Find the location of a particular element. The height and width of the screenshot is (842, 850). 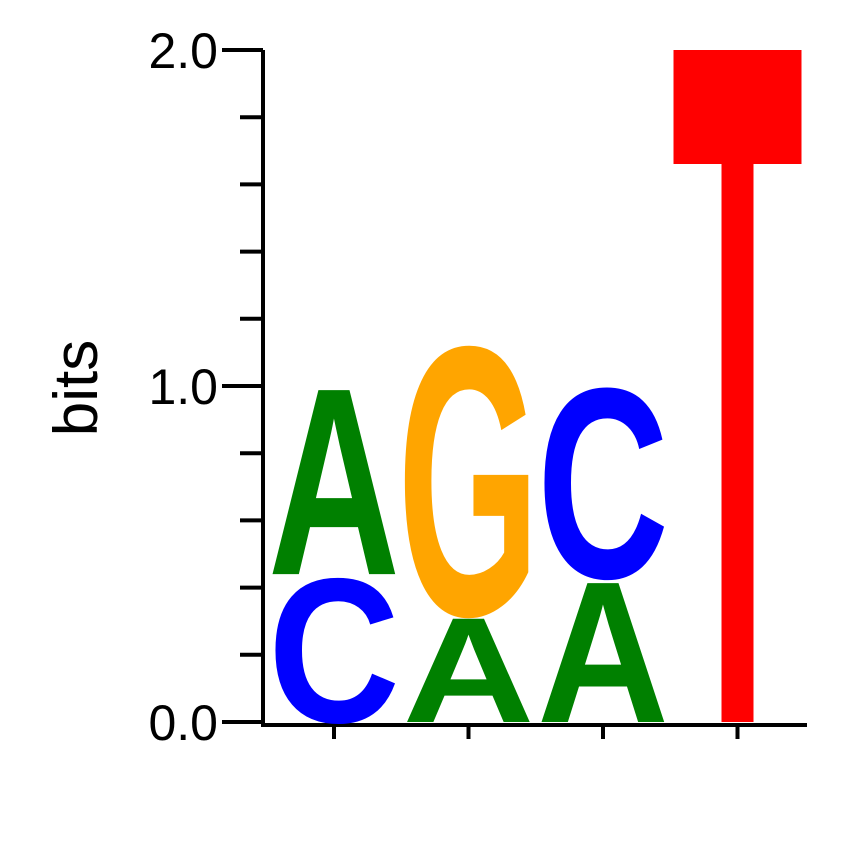

y-tick-label: 1.0 is located at coordinates (183, 387).